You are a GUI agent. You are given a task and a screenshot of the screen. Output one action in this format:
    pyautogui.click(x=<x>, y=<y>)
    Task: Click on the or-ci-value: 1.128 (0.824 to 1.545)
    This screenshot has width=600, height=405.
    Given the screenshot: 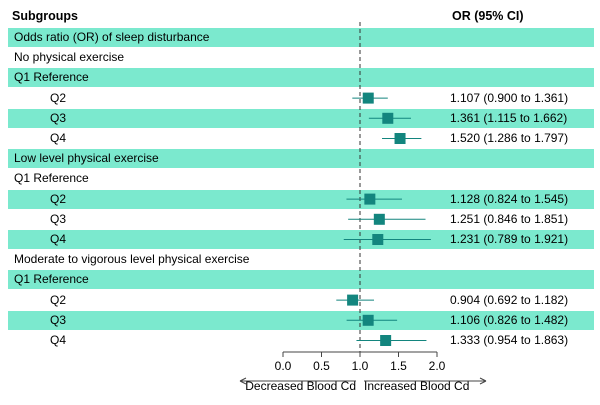 What is the action you would take?
    pyautogui.click(x=509, y=198)
    